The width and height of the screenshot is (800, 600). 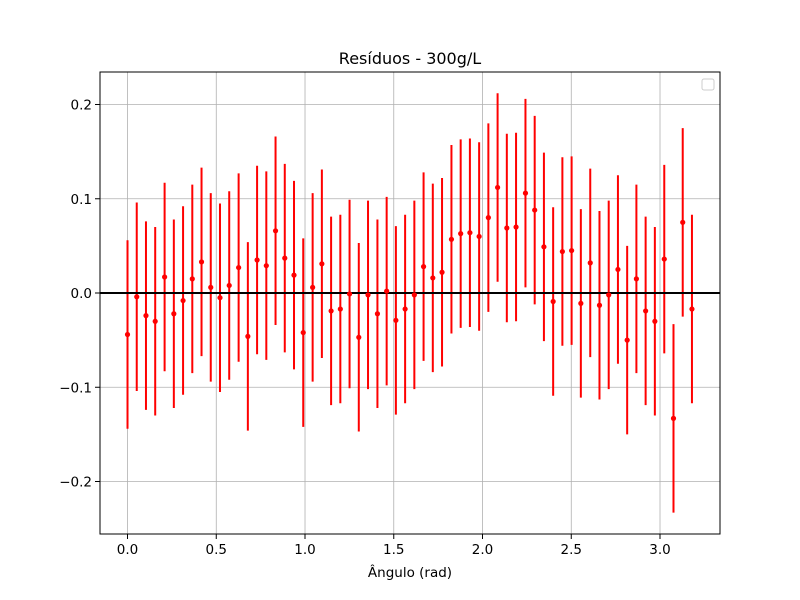 What do you see at coordinates (81, 106) in the screenshot?
I see `y-tick-label: 0.2` at bounding box center [81, 106].